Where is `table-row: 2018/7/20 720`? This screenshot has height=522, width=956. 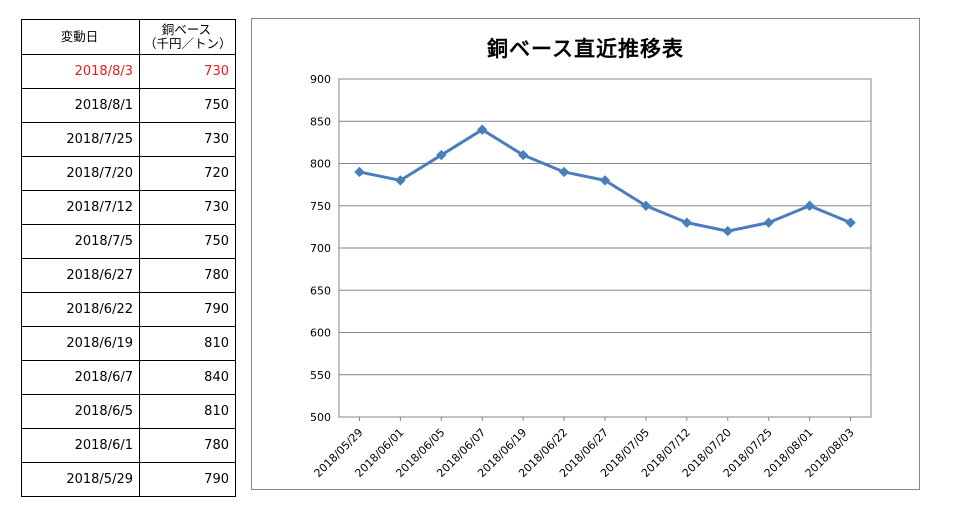
table-row: 2018/7/20 720 is located at coordinates (128, 173).